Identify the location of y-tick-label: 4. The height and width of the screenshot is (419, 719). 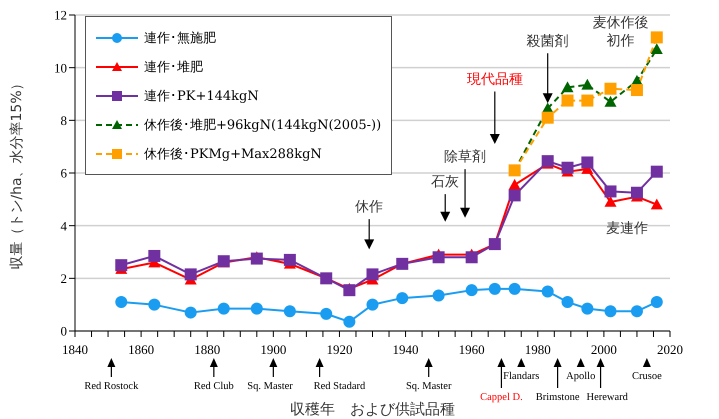
(64, 226).